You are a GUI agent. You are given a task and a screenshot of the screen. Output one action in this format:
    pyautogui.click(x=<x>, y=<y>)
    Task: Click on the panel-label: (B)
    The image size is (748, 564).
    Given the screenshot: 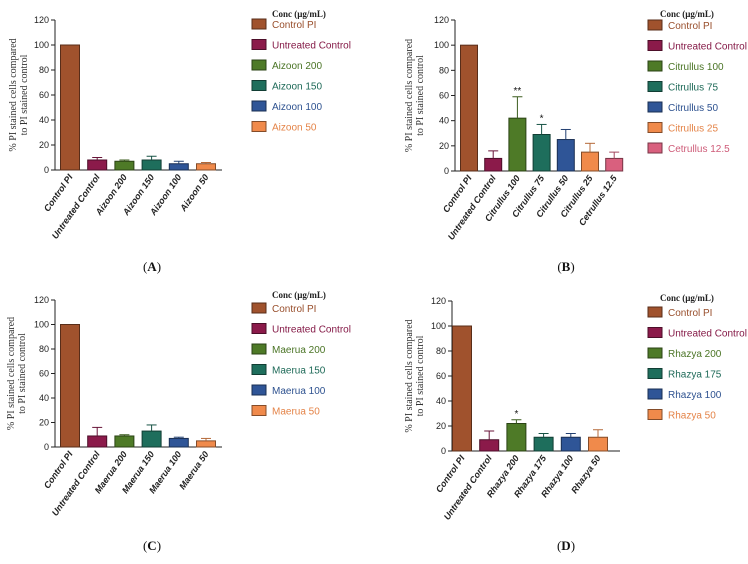 What is the action you would take?
    pyautogui.click(x=565, y=266)
    